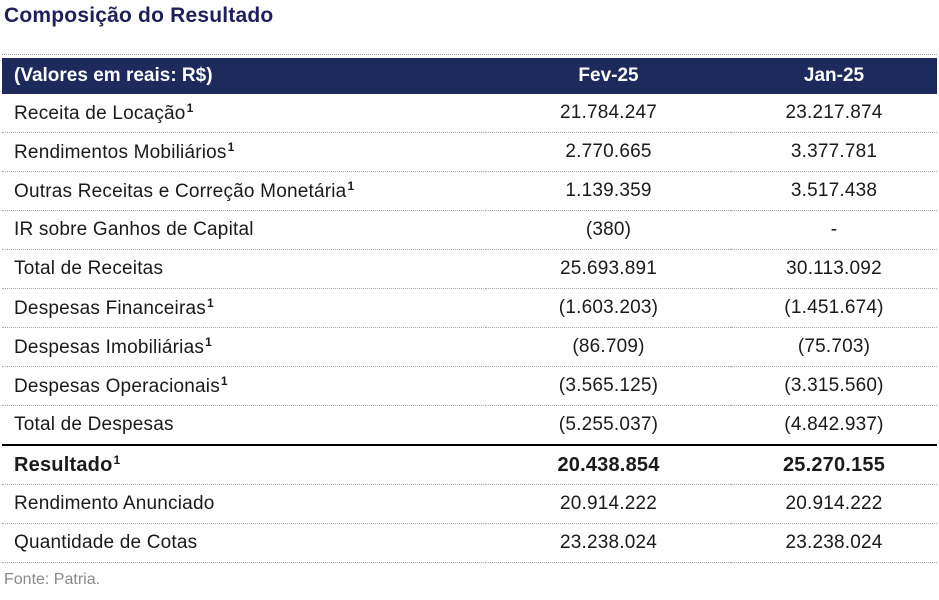 The image size is (939, 600). What do you see at coordinates (100, 113) in the screenshot?
I see `row-label-text: Receita de Locação` at bounding box center [100, 113].